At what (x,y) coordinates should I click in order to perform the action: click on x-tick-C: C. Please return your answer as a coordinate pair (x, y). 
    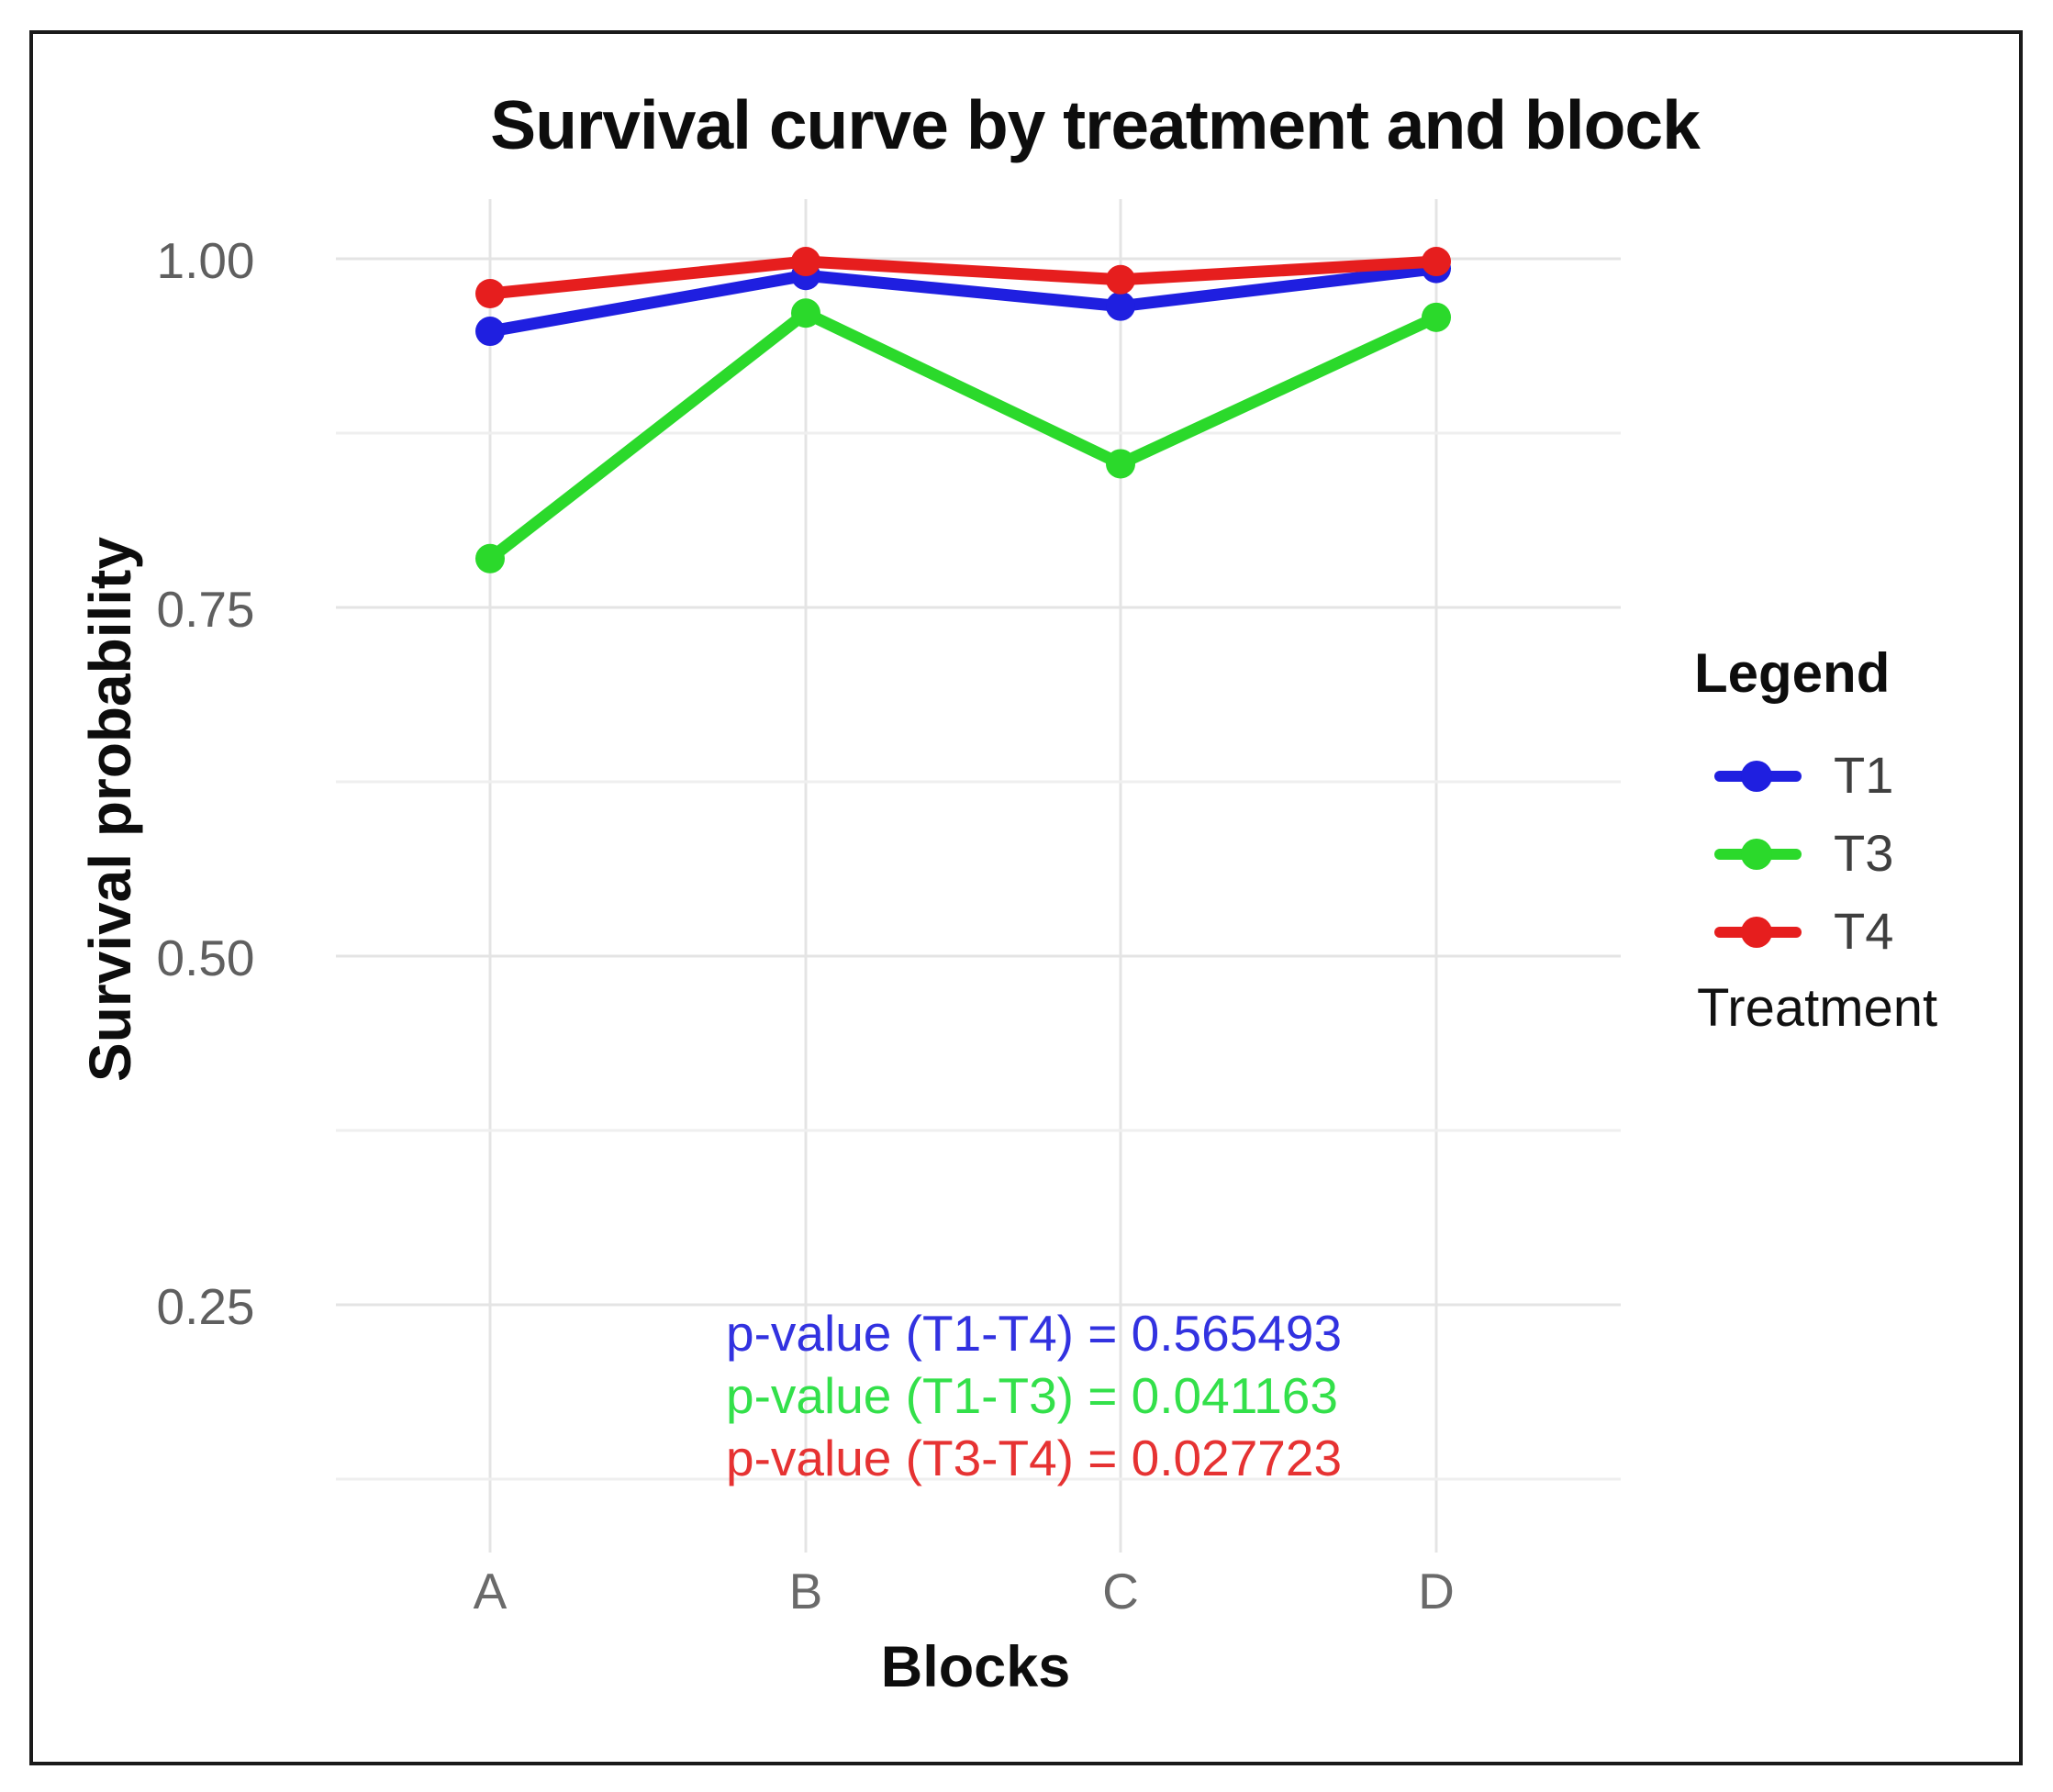
    Looking at the image, I should click on (1120, 1591).